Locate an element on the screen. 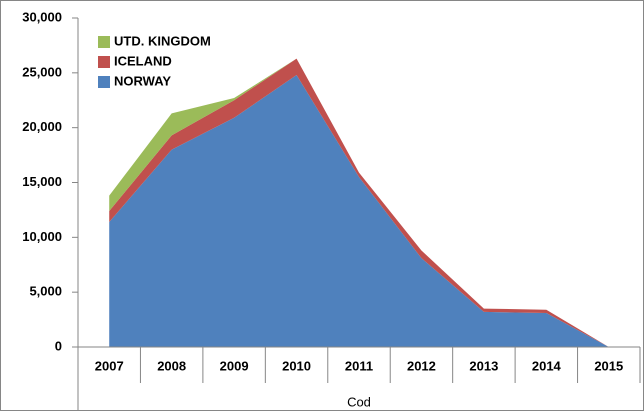 The height and width of the screenshot is (416, 644). x-tick-label: 2012 is located at coordinates (421, 365).